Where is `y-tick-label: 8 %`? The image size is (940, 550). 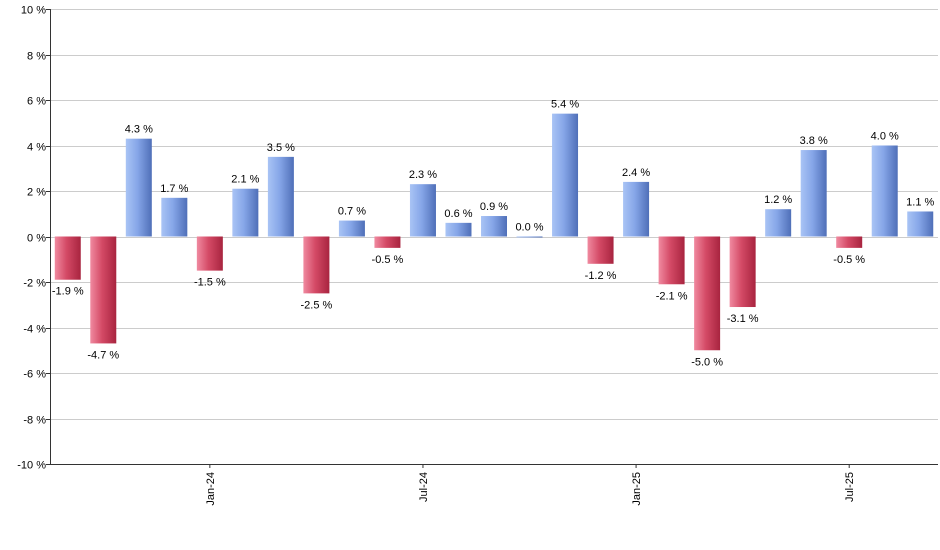 y-tick-label: 8 % is located at coordinates (36, 57).